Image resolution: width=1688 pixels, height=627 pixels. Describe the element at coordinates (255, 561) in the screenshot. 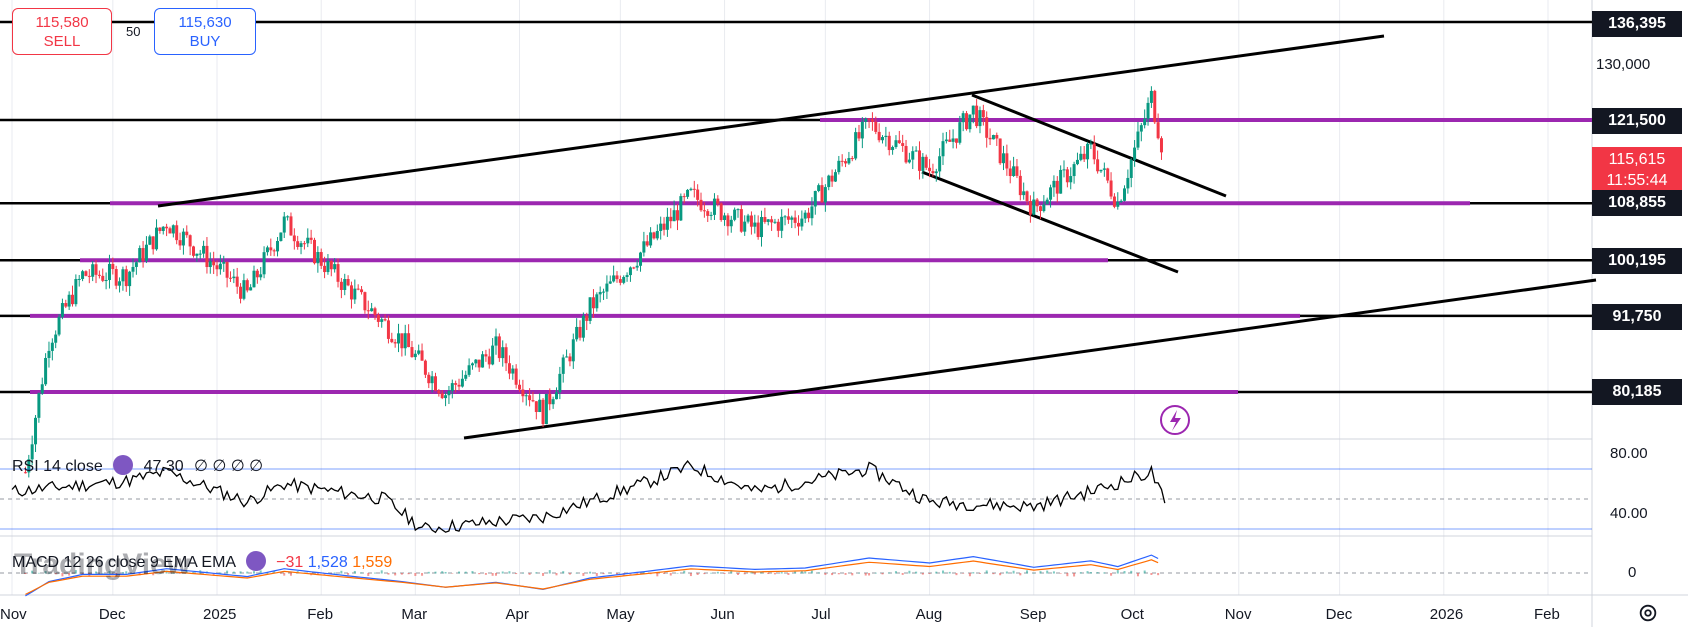

I see `macd-settings-icon` at that location.